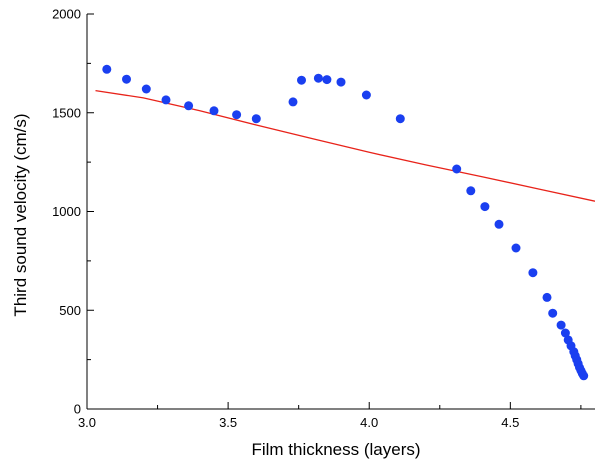 The height and width of the screenshot is (467, 595). Describe the element at coordinates (335, 449) in the screenshot. I see `x-axis-title: Film thickness (layers)` at that location.